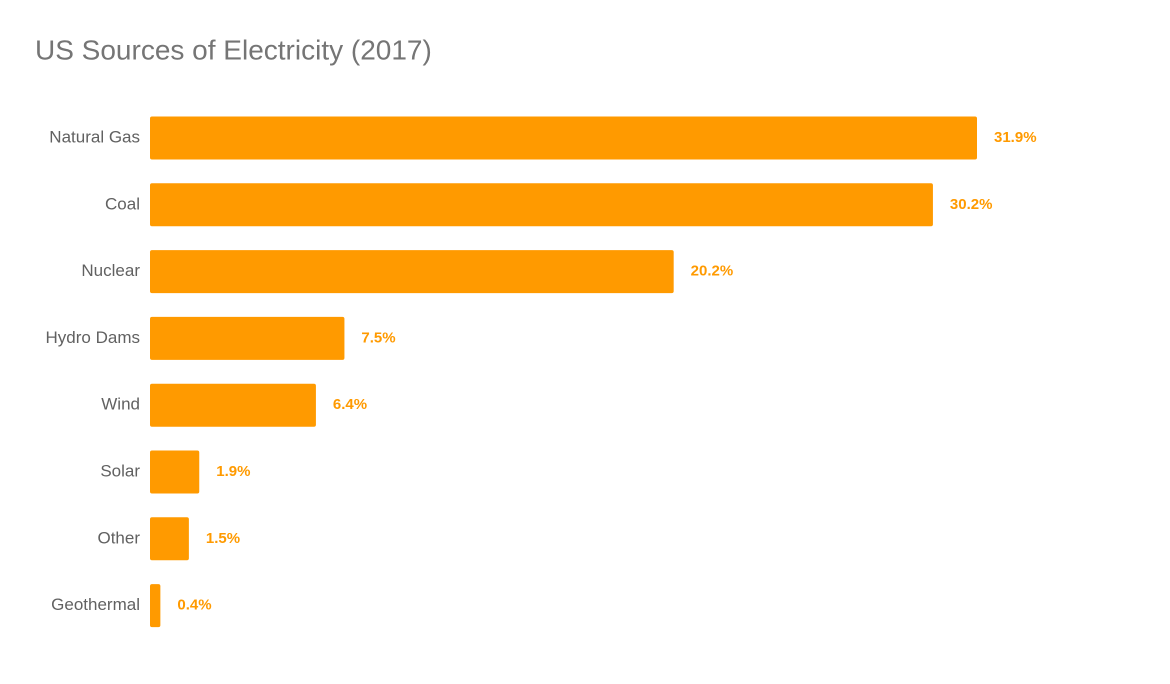 The height and width of the screenshot is (684, 1170). What do you see at coordinates (118, 537) in the screenshot?
I see `category-label: Other` at bounding box center [118, 537].